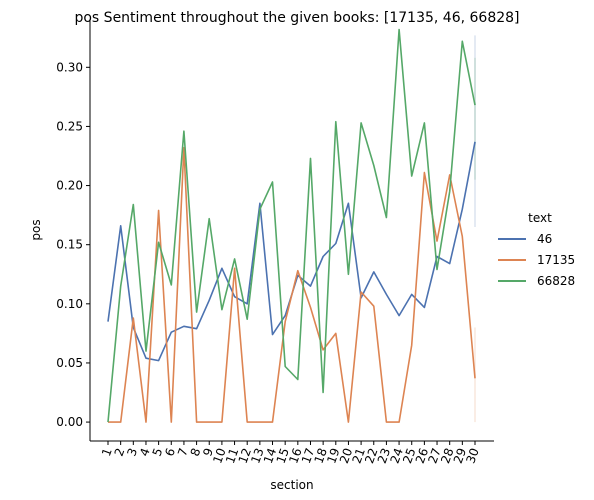 The image size is (594, 500). I want to click on x-tick-label: 24, so click(397, 455).